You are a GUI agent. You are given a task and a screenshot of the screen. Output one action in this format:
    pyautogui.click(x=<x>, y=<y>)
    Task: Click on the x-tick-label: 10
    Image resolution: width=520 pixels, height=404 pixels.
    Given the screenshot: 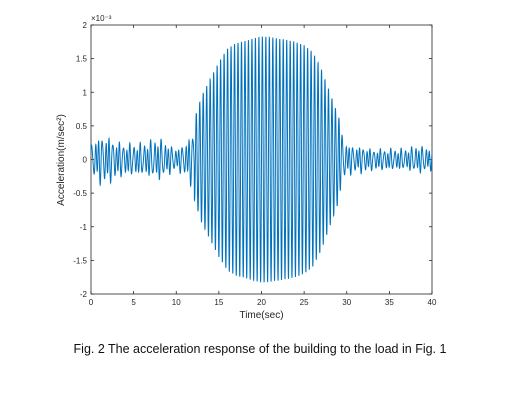 What is the action you would take?
    pyautogui.click(x=176, y=302)
    